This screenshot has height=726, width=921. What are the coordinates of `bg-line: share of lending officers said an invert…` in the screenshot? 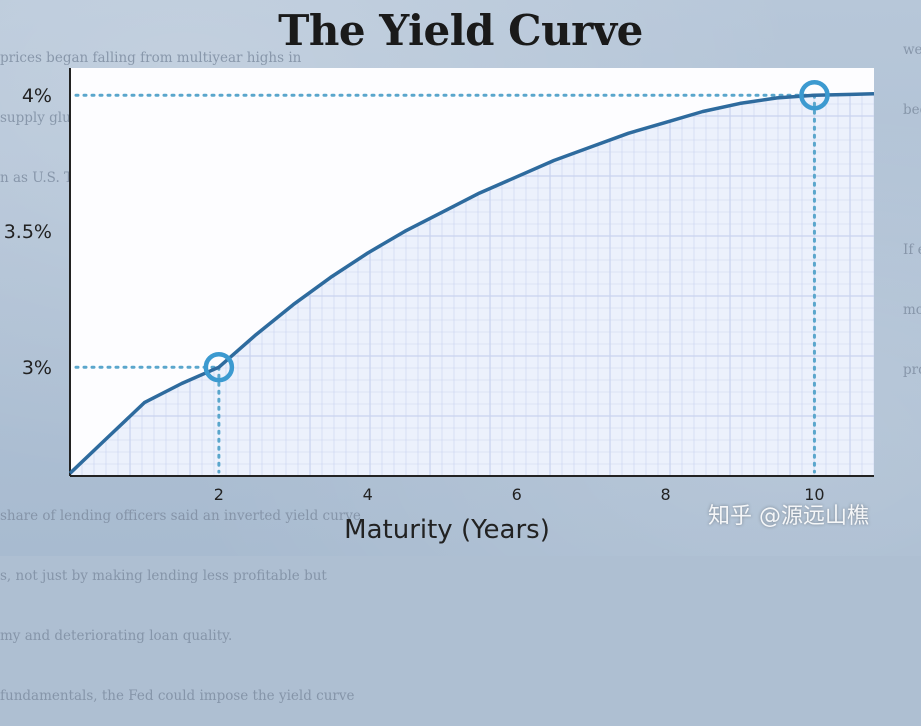 It's located at (180, 516).